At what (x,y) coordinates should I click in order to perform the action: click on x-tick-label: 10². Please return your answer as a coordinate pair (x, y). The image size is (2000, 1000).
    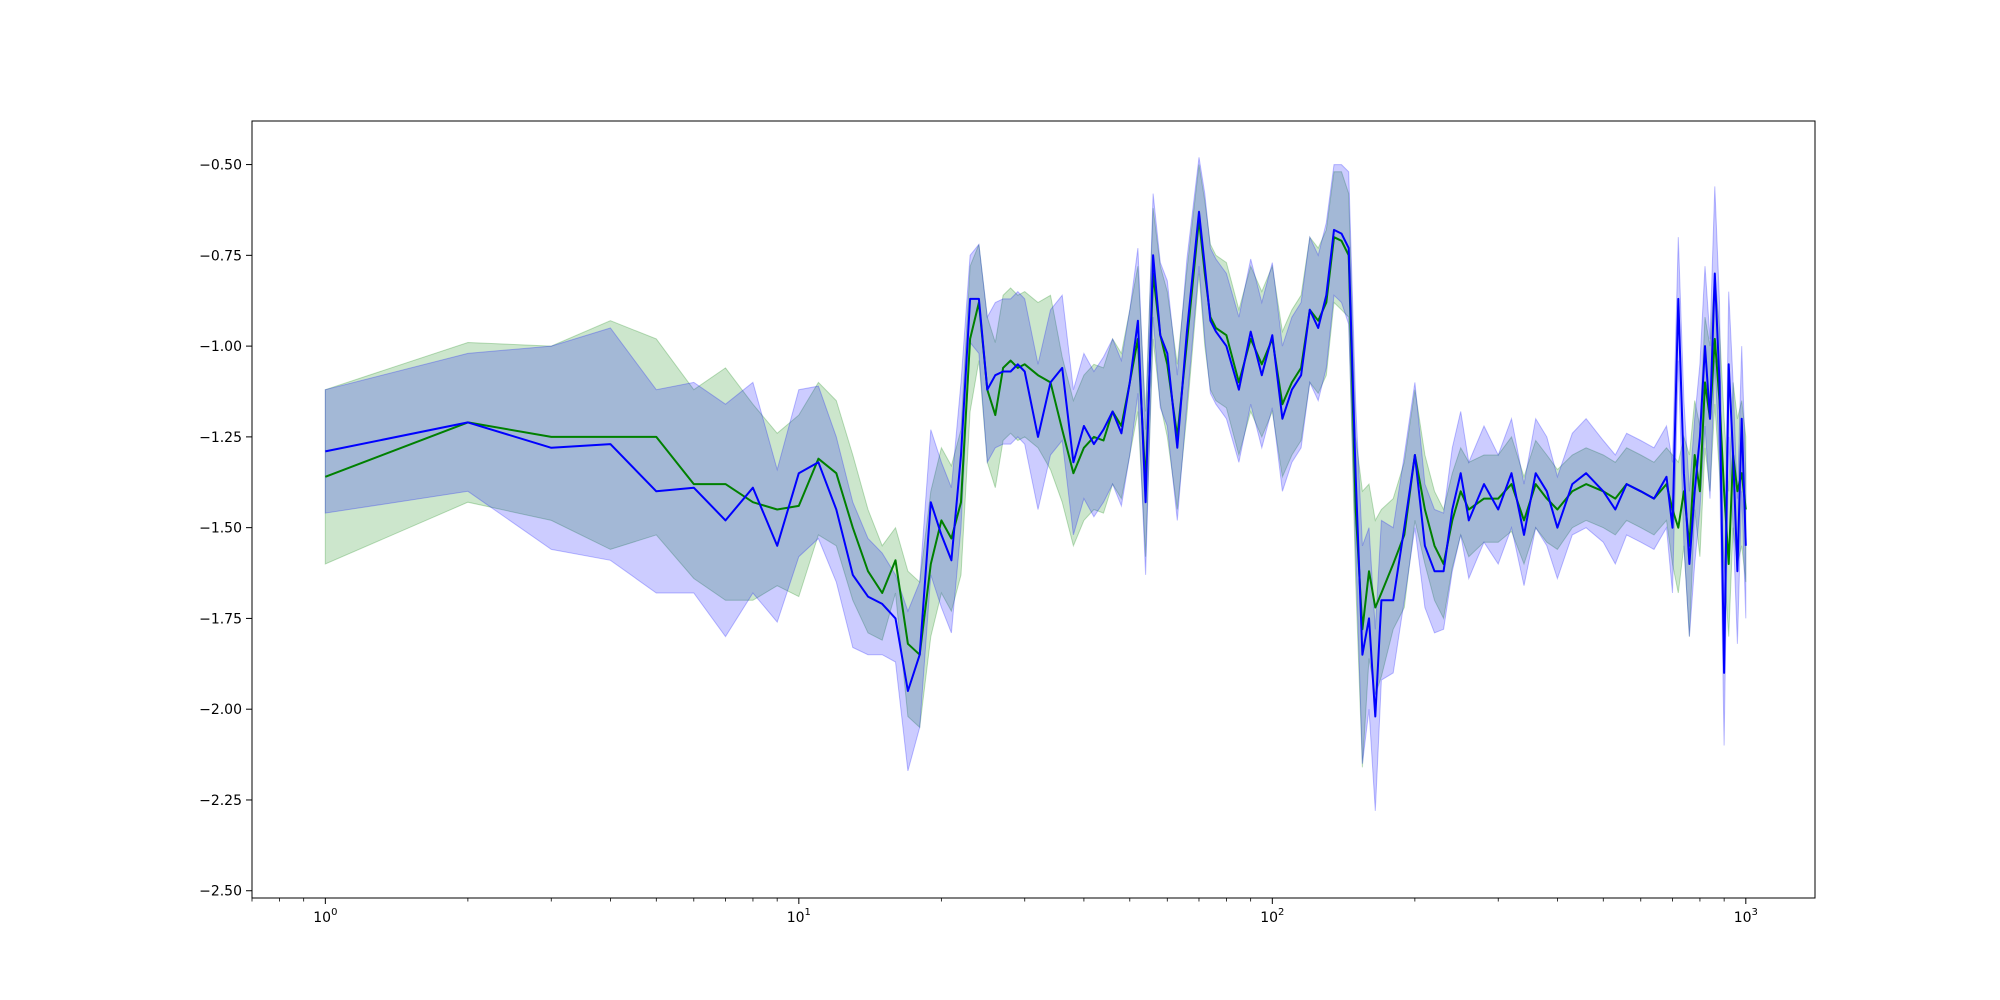
    Looking at the image, I should click on (1272, 916).